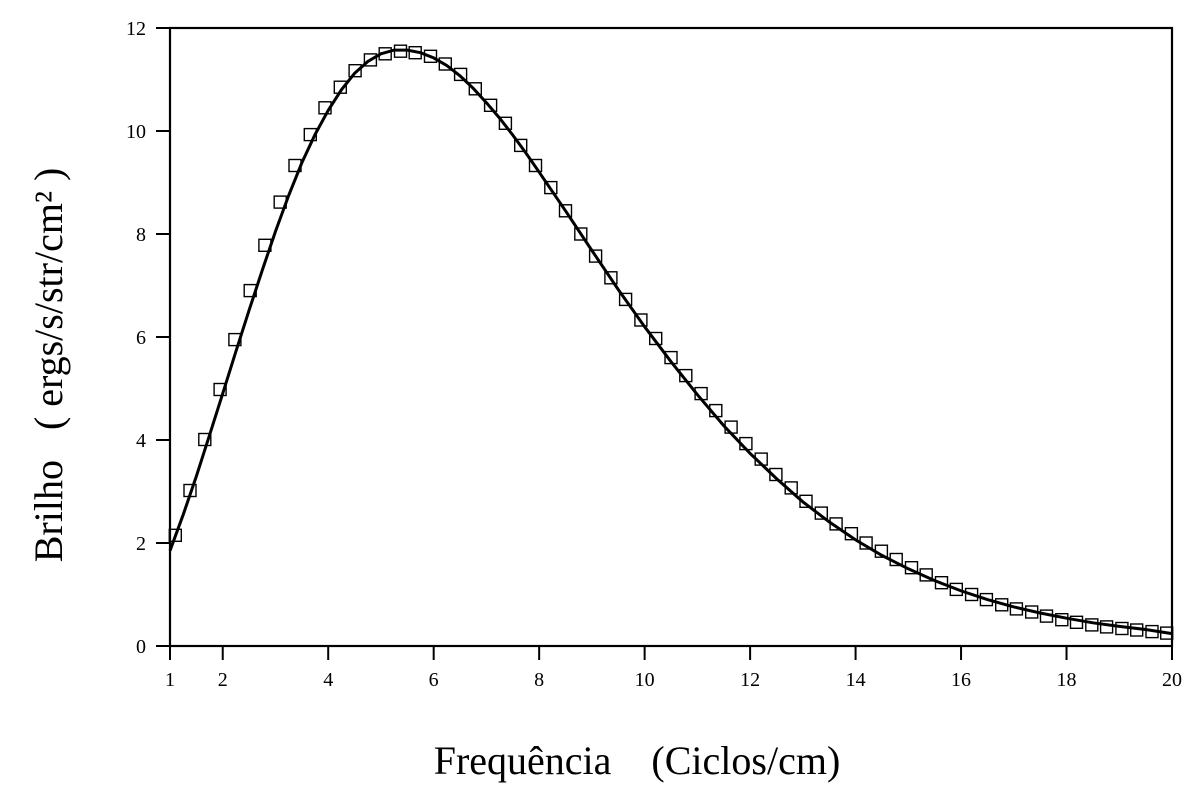  I want to click on y-tick-label: 2, so click(141, 544).